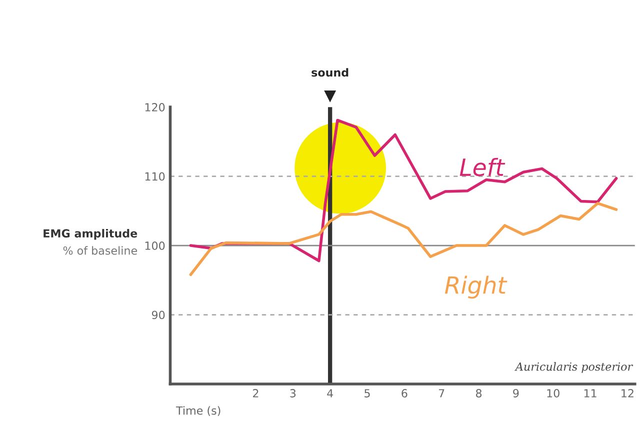 Image resolution: width=640 pixels, height=430 pixels. What do you see at coordinates (155, 176) in the screenshot?
I see `y-tick-label: 110` at bounding box center [155, 176].